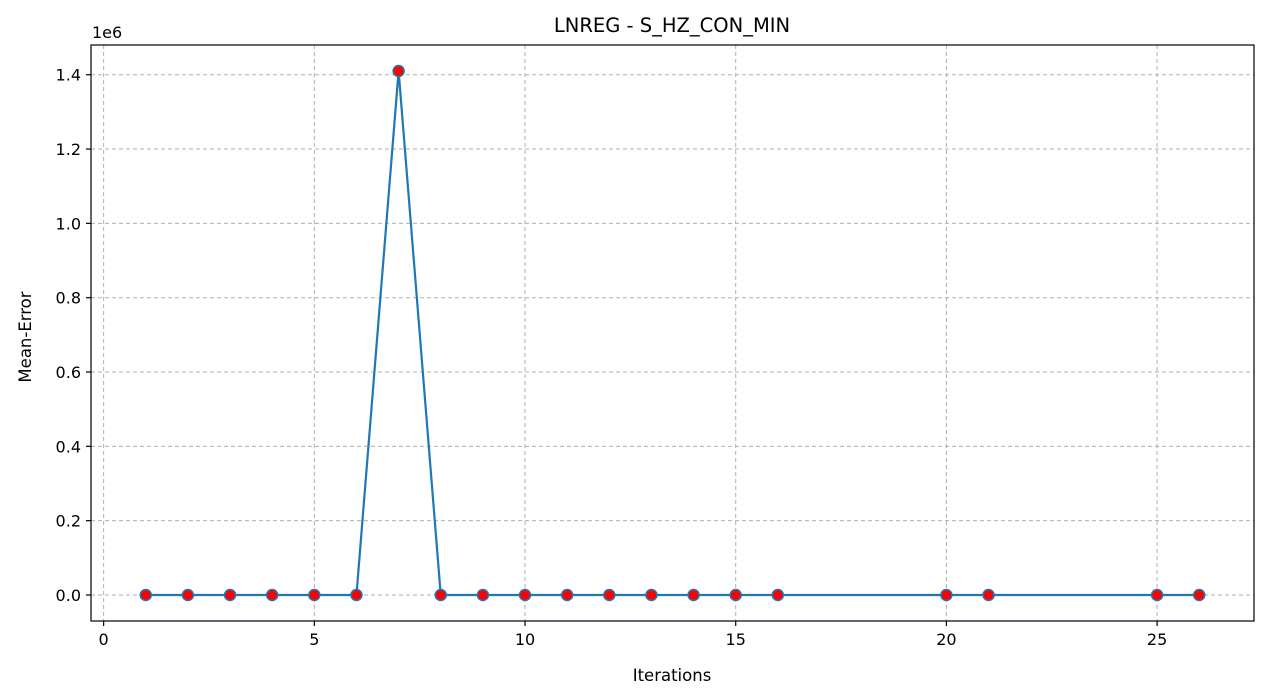 The width and height of the screenshot is (1268, 700). Describe the element at coordinates (68, 75) in the screenshot. I see `y-tick-label: 1.4` at that location.